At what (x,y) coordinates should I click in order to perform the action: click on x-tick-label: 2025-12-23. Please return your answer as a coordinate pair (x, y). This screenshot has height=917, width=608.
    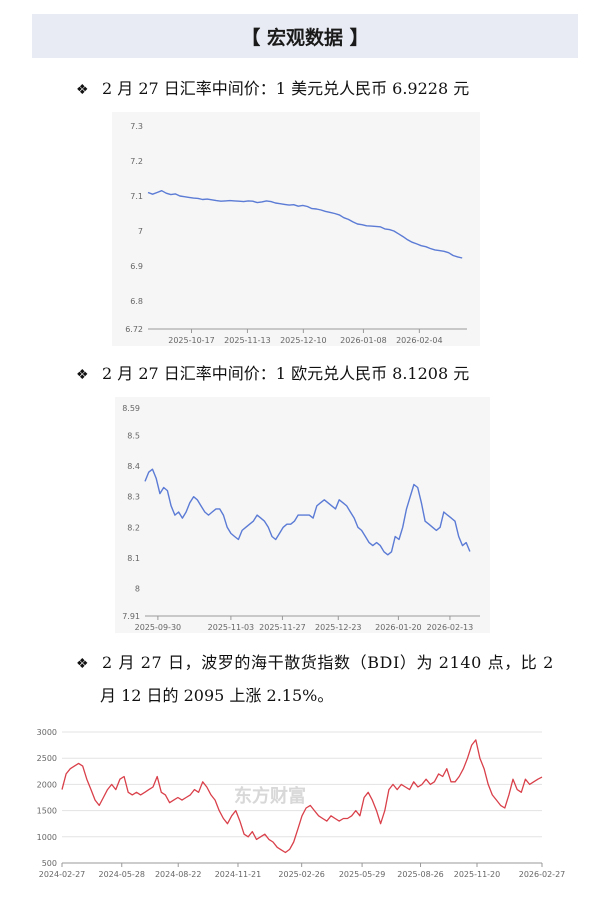
    Looking at the image, I should click on (338, 627).